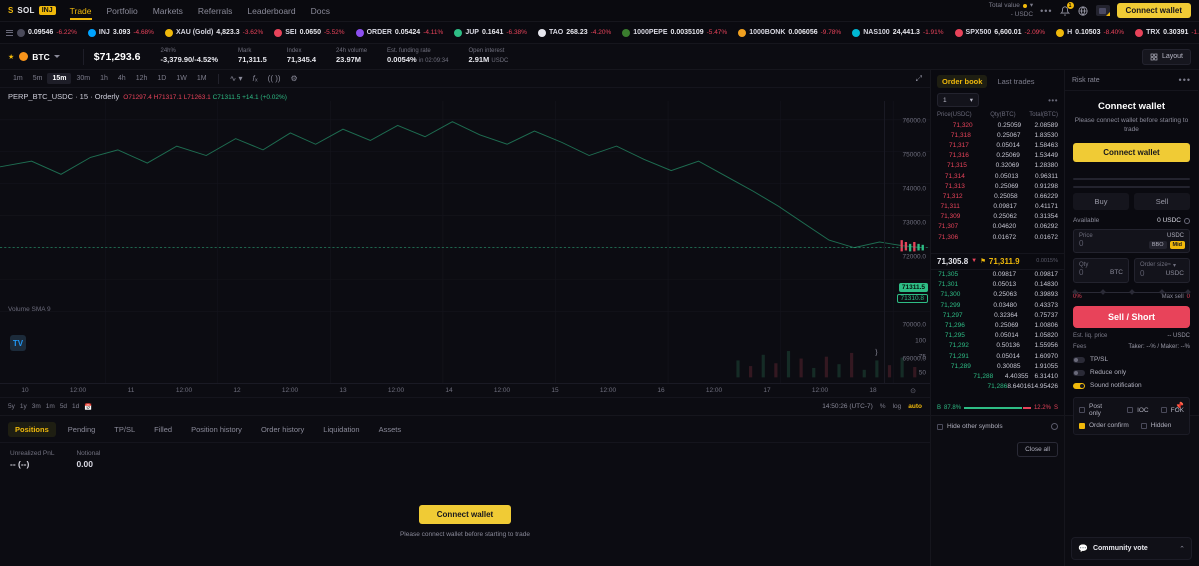 Image resolution: width=1199 pixels, height=566 pixels. Describe the element at coordinates (1079, 372) in the screenshot. I see `reduce-only-toggle` at that location.